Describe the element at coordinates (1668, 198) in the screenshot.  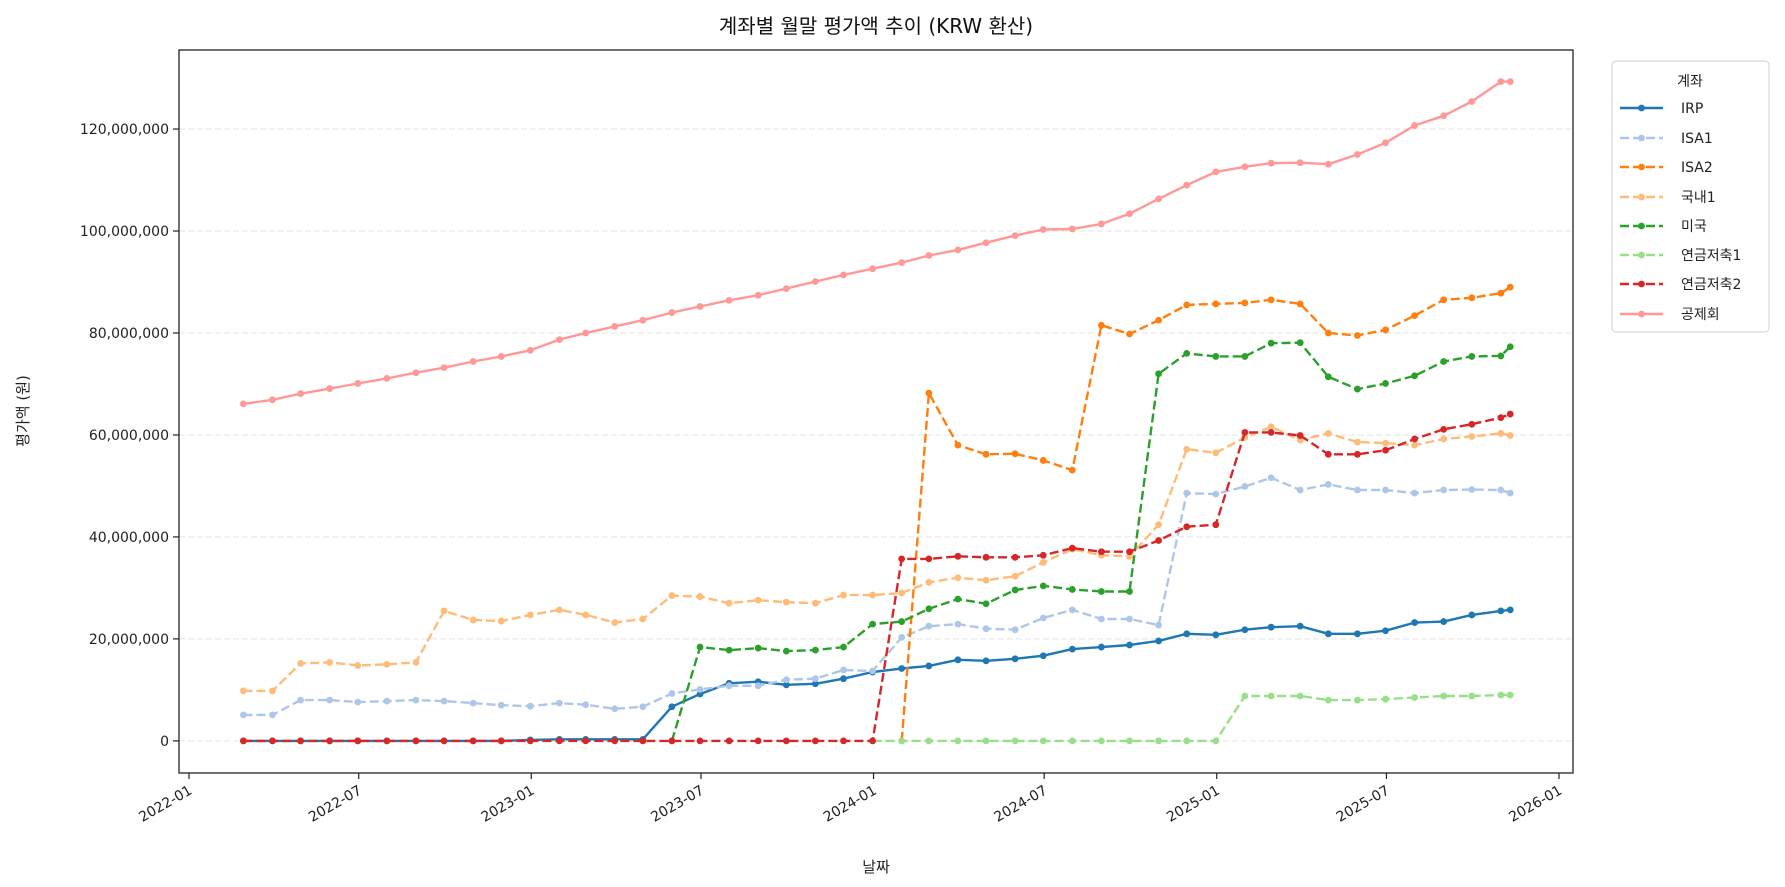
I see `legend-item: 국내1` at that location.